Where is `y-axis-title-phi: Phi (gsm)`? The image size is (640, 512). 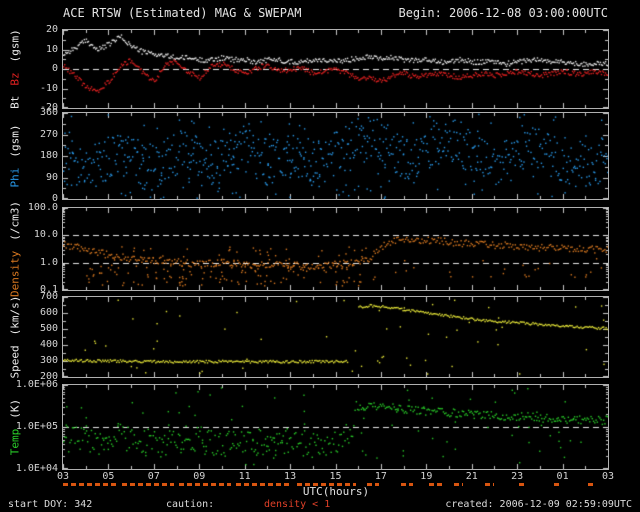
y-axis-title-phi: Phi (gsm) is located at coordinates (15, 156).